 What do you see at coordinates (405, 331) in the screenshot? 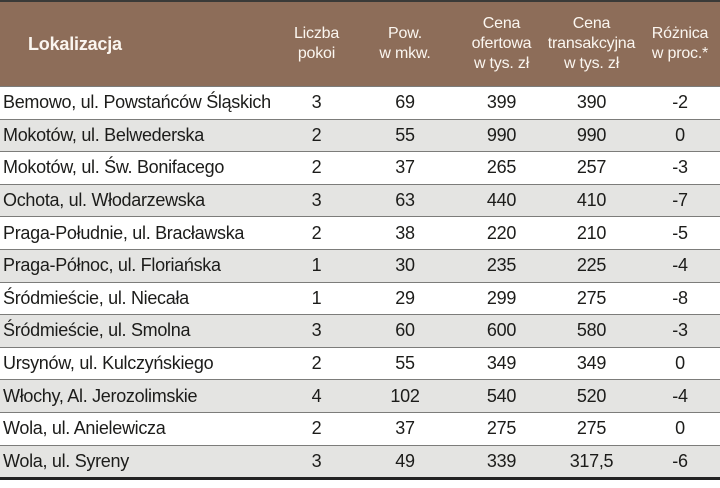
I see `cell-area: 60` at bounding box center [405, 331].